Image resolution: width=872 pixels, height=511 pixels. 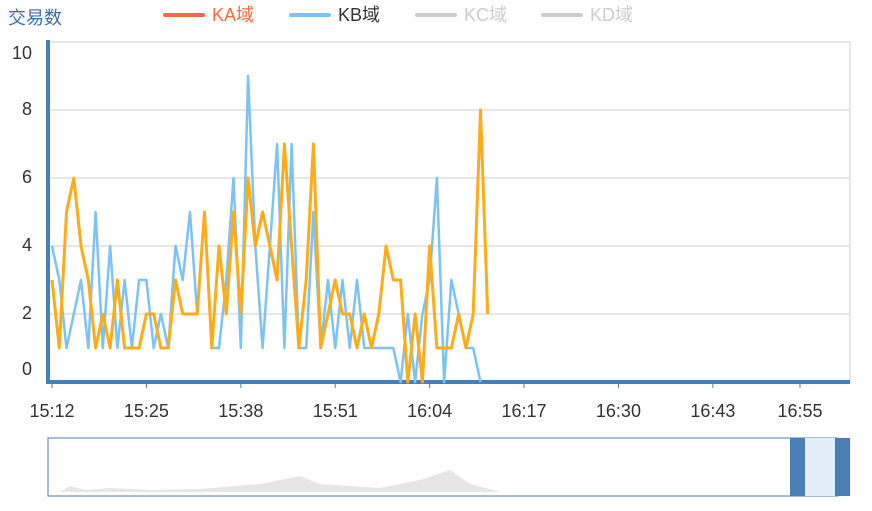 I want to click on legend-label: KB域, so click(x=359, y=15).